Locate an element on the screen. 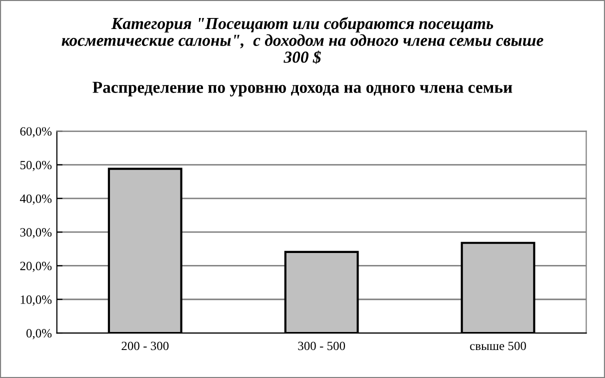  chart-subtitle: Распределение по уровню дохода на одного члена семьи is located at coordinates (302, 89).